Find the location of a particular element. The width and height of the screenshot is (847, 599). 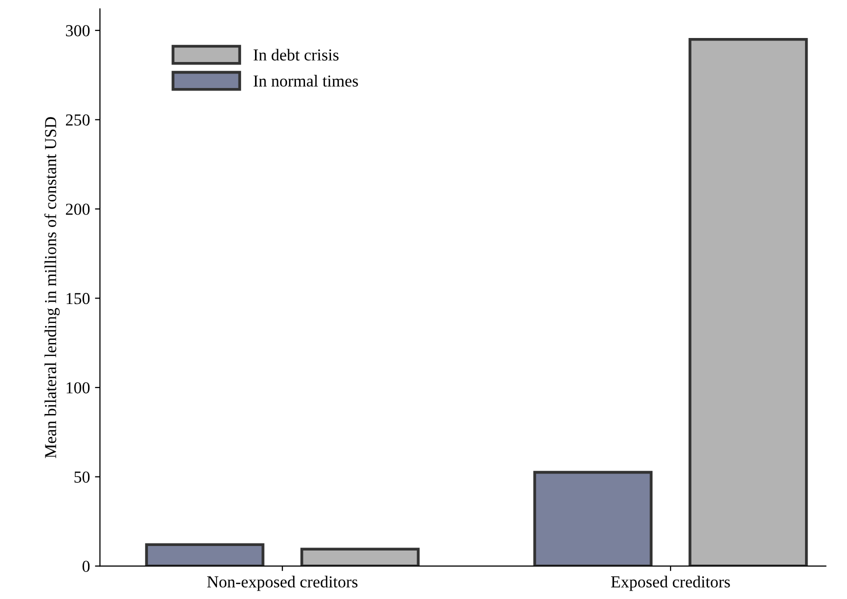

y-tick-label: 200 is located at coordinates (78, 209).